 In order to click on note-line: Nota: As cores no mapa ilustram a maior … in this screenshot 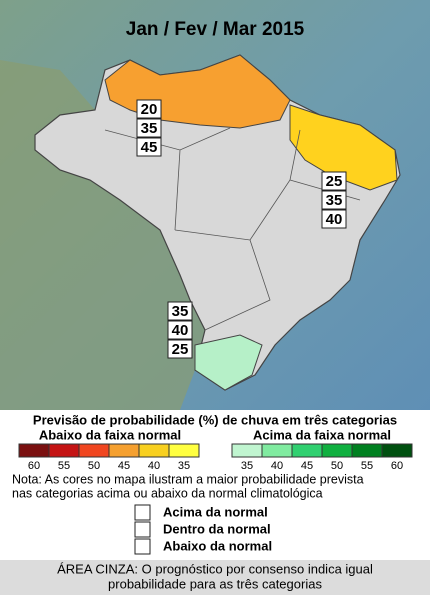, I will do `click(188, 479)`.